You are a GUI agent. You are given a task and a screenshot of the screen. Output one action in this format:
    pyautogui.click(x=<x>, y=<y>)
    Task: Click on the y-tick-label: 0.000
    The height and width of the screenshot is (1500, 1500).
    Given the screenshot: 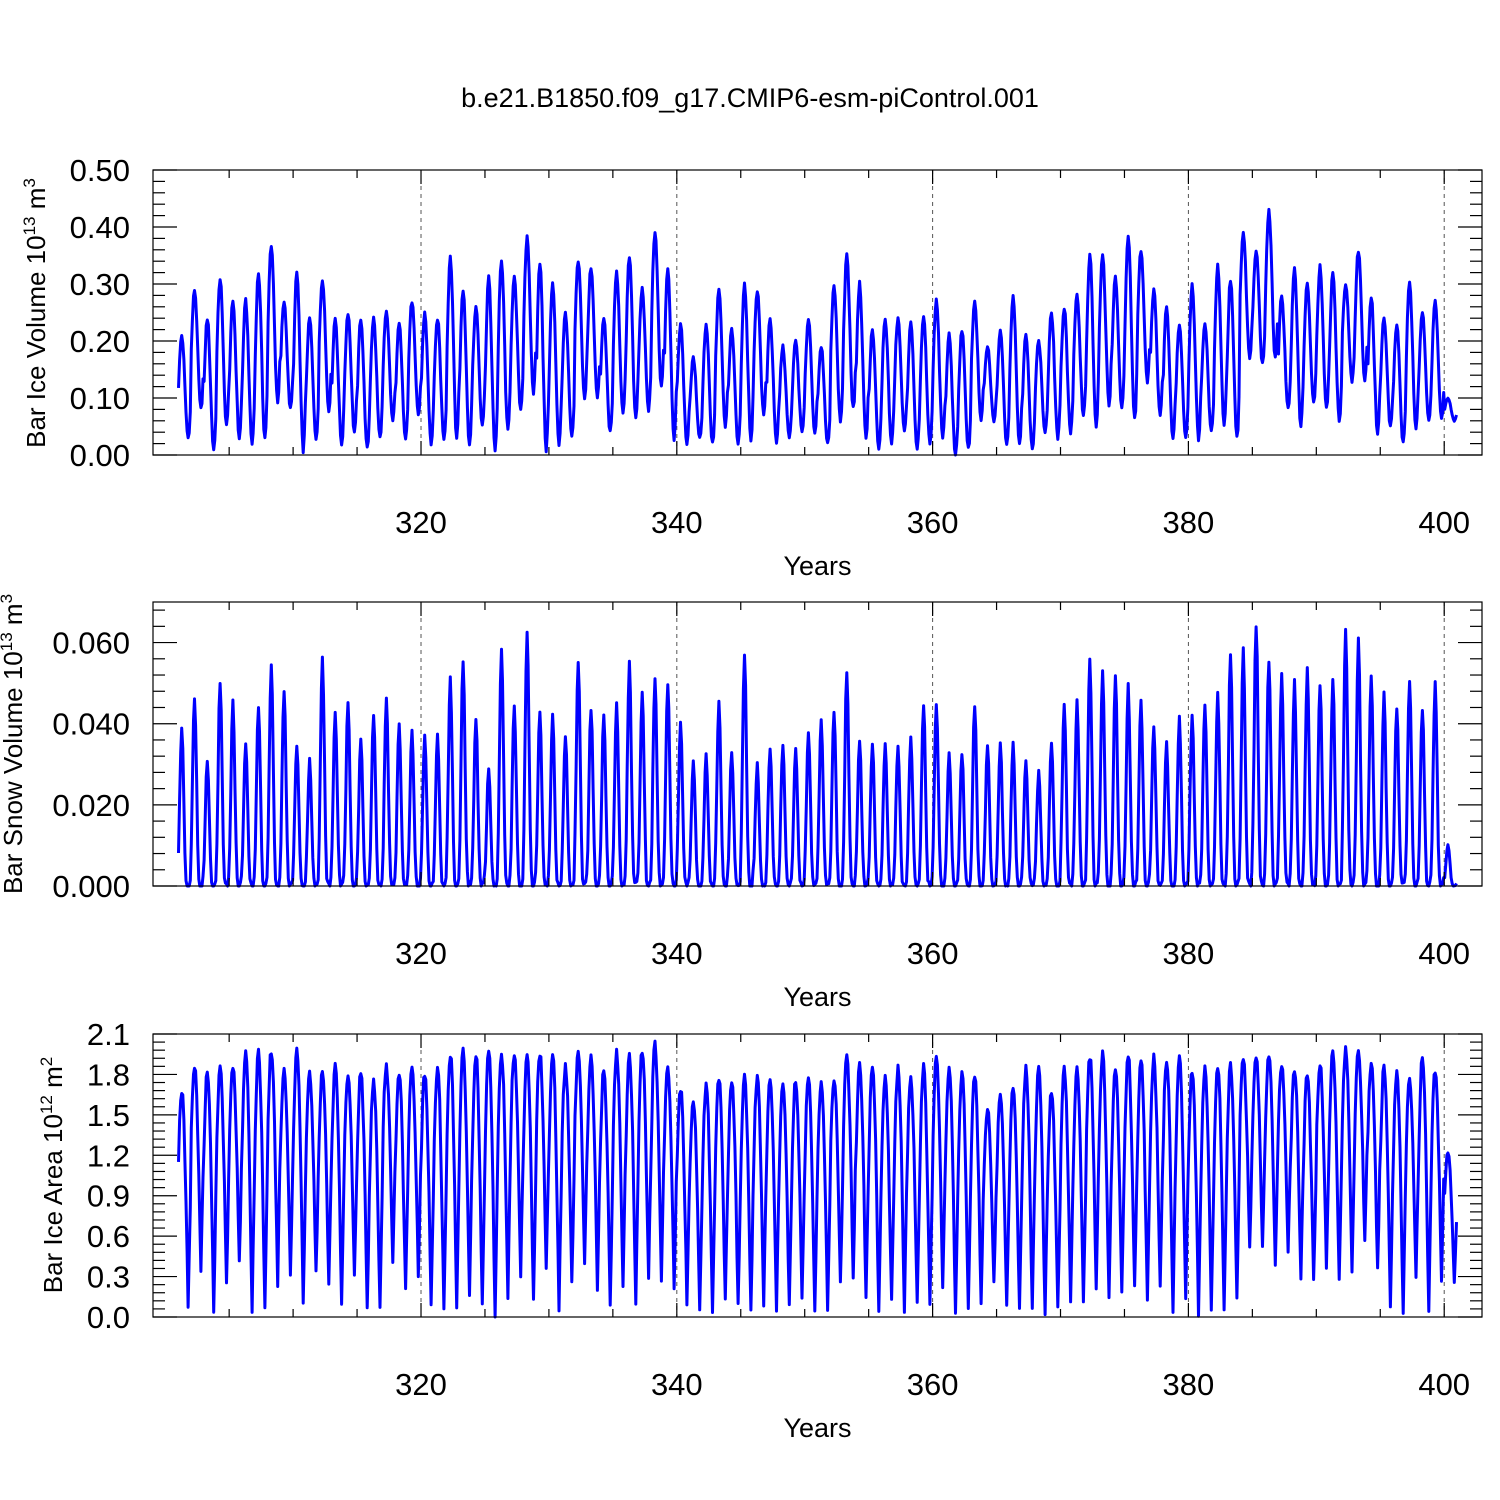 What is the action you would take?
    pyautogui.click(x=91, y=886)
    